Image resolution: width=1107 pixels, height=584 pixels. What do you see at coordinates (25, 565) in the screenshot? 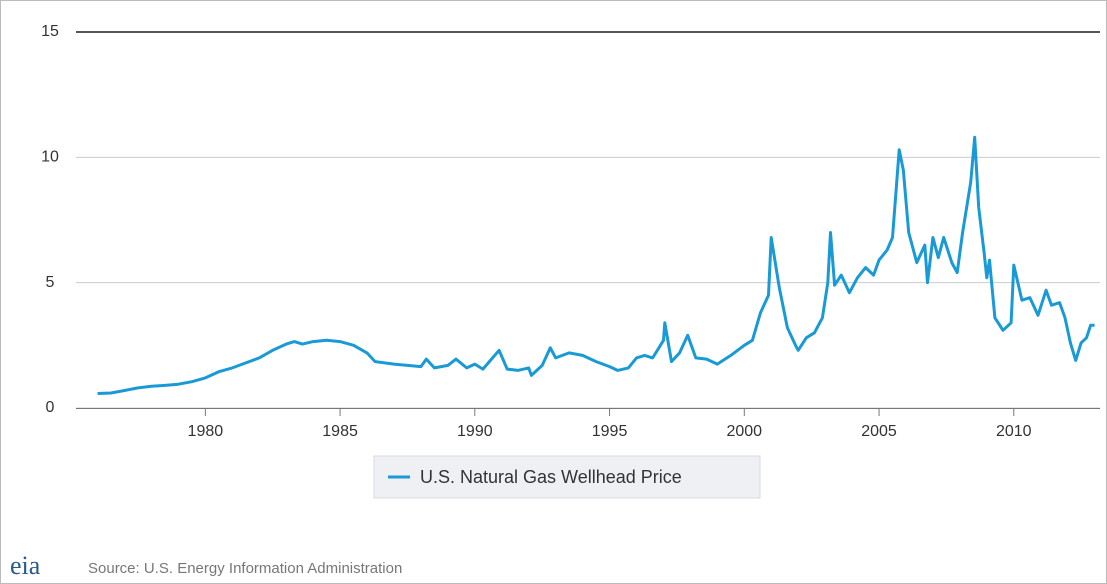
I see `logo: eia` at bounding box center [25, 565].